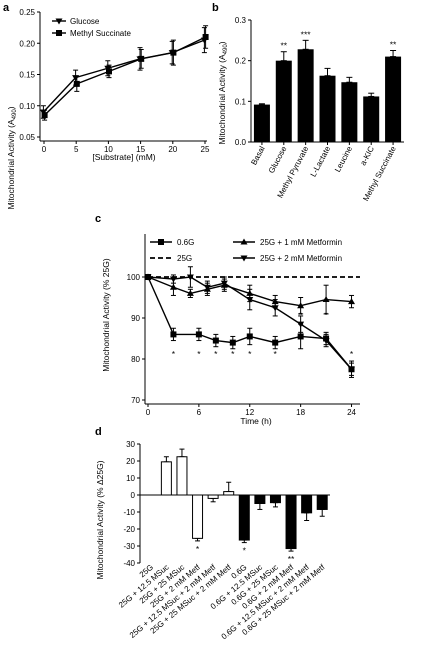 The height and width of the screenshot is (655, 423). Describe the element at coordinates (27, 43) in the screenshot. I see `chart-a-ytick-label: 0.20` at that location.